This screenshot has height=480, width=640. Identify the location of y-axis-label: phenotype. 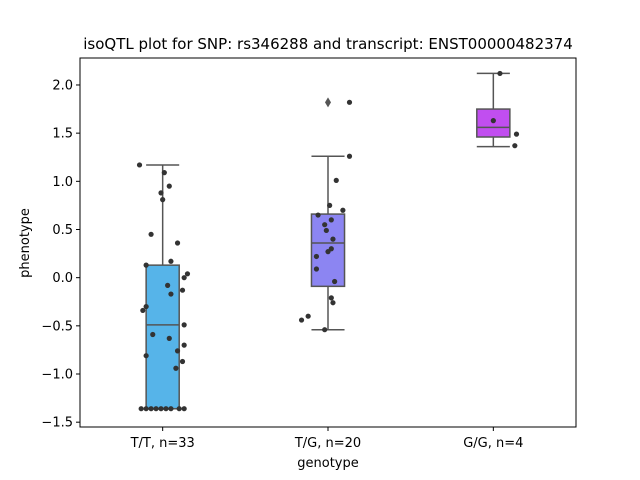
(25, 243).